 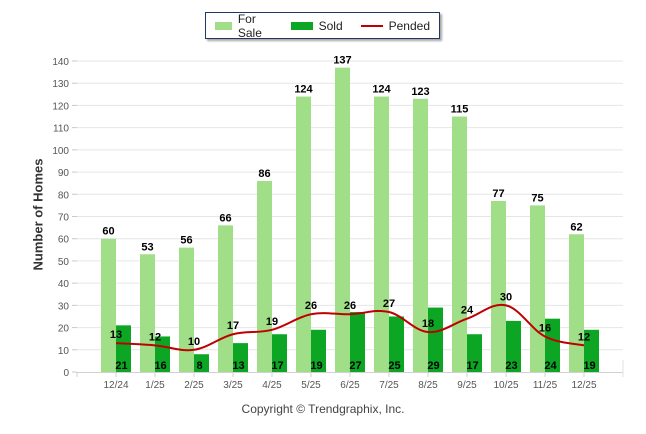 I want to click on x-tick-label: 2/25, so click(x=194, y=385).